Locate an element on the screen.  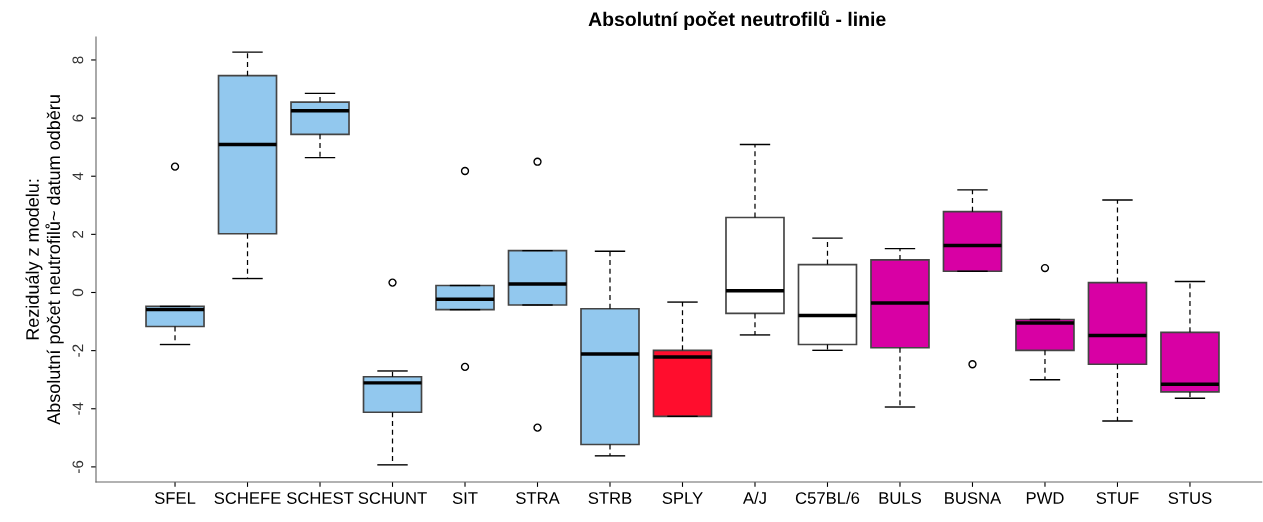
x-tick-label: STRA is located at coordinates (538, 498).